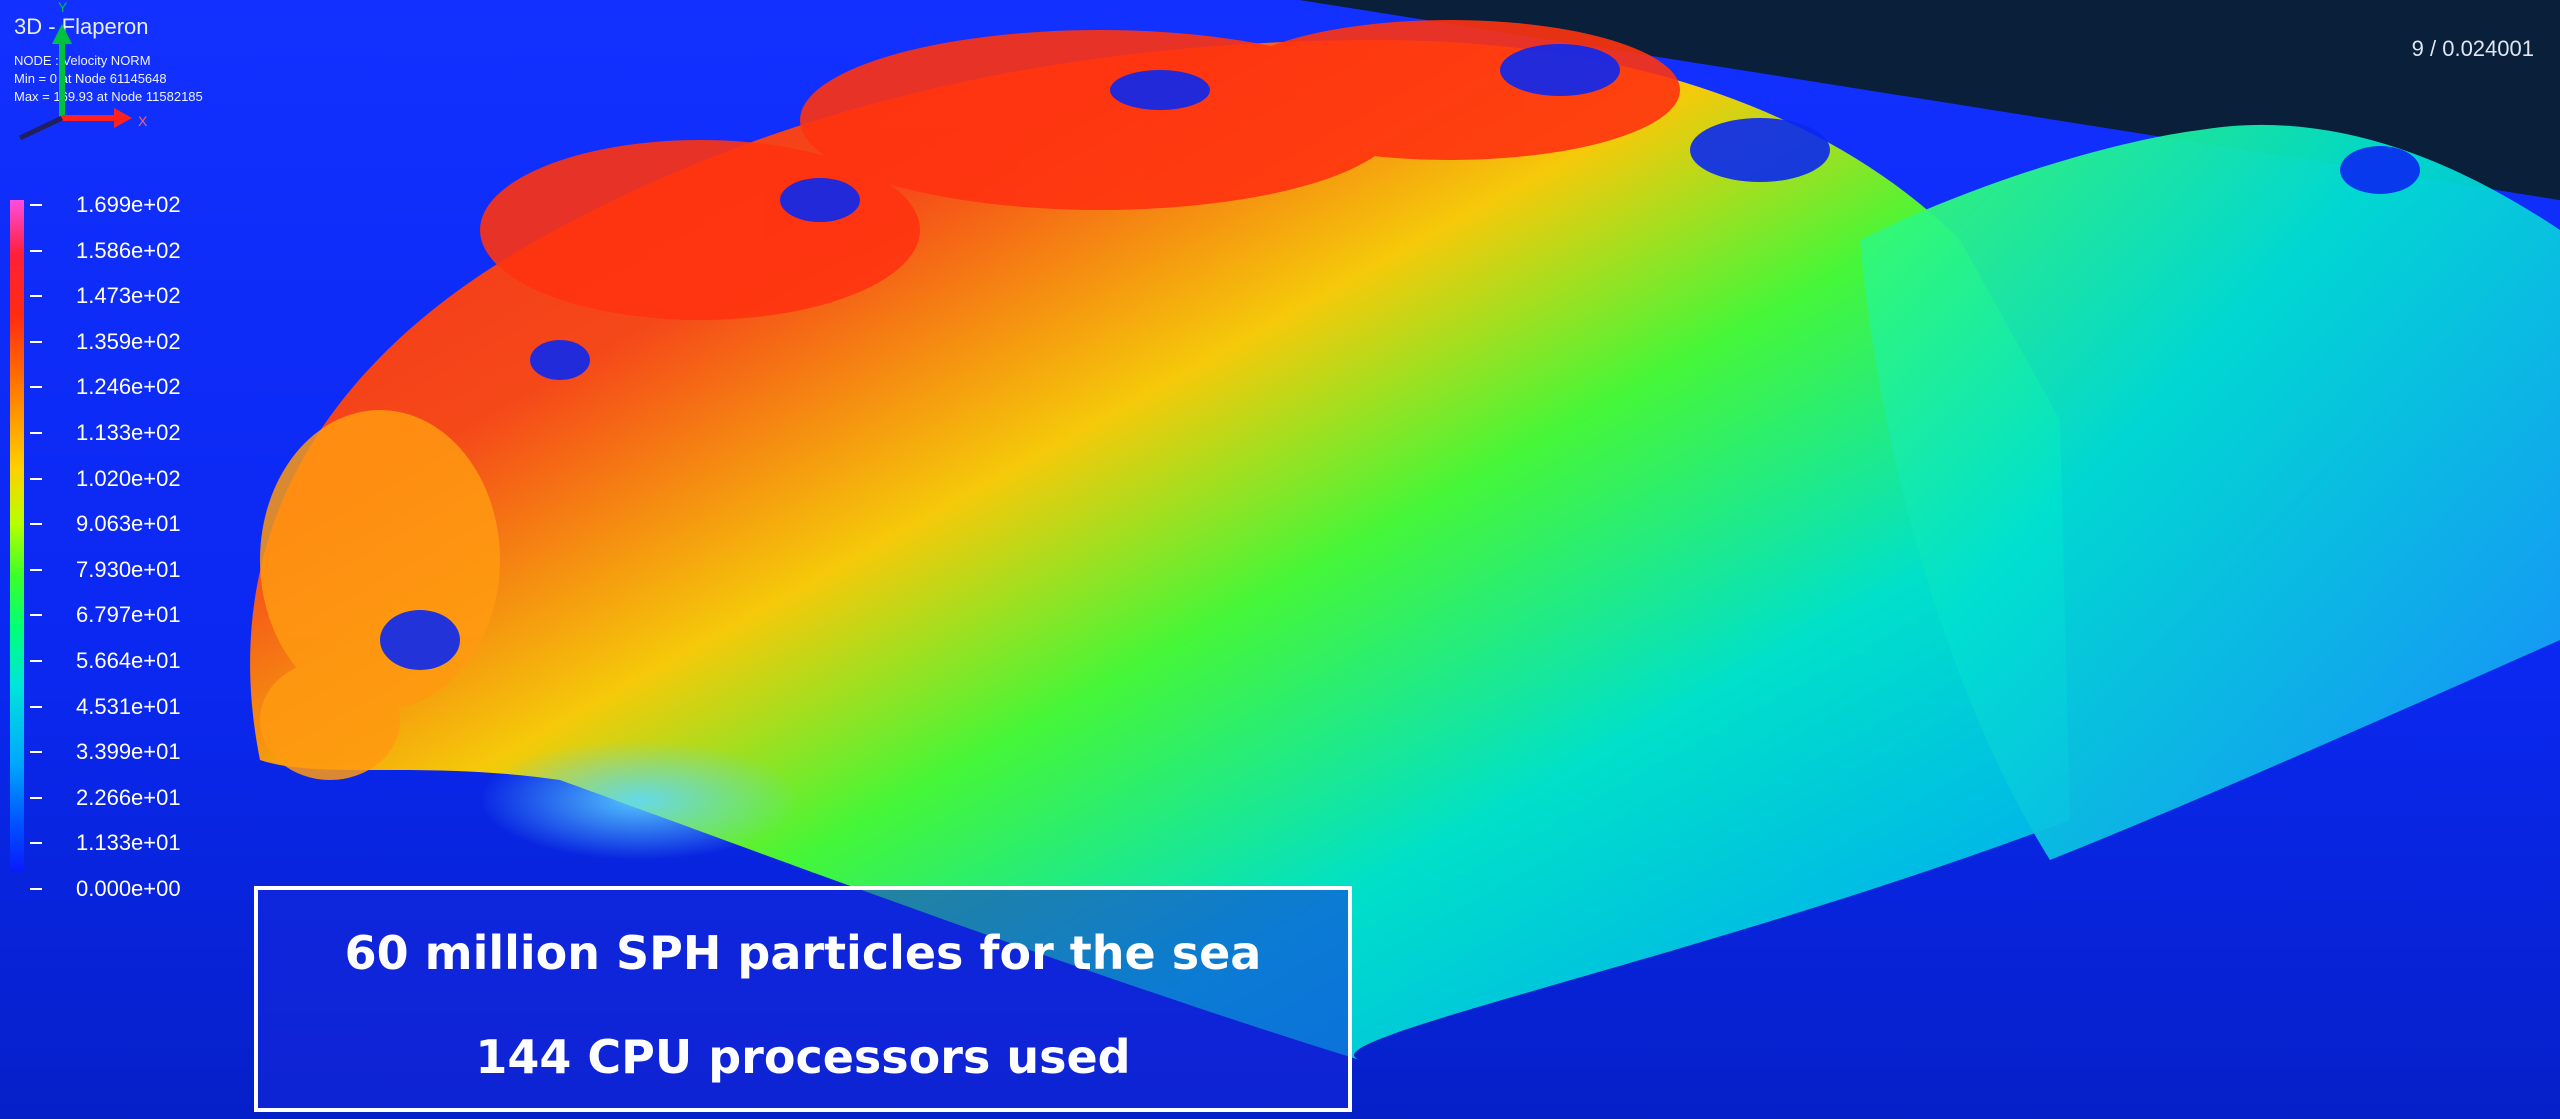 The image size is (2560, 1119). I want to click on axis-x-label: X, so click(143, 121).